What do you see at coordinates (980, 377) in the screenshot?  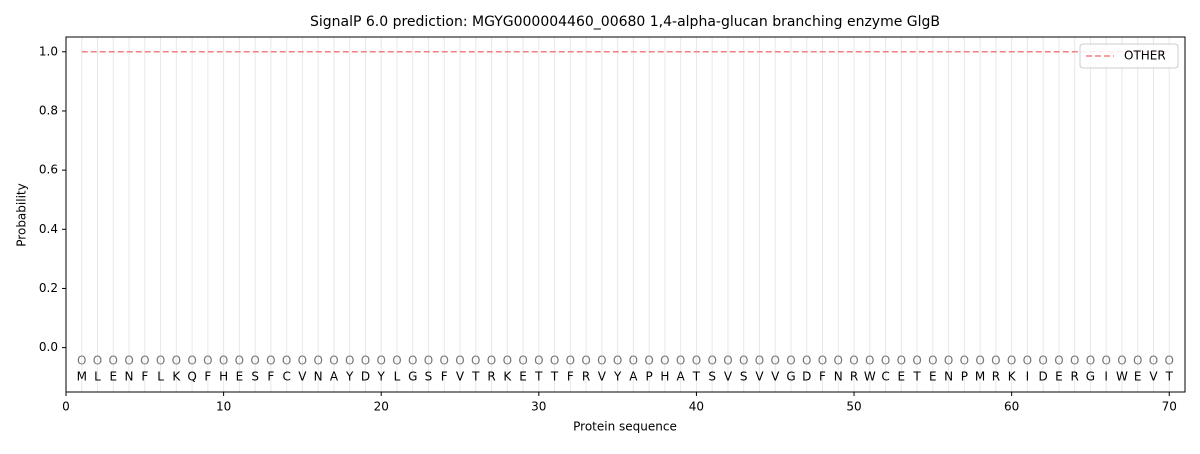 I see `residue-label: M` at bounding box center [980, 377].